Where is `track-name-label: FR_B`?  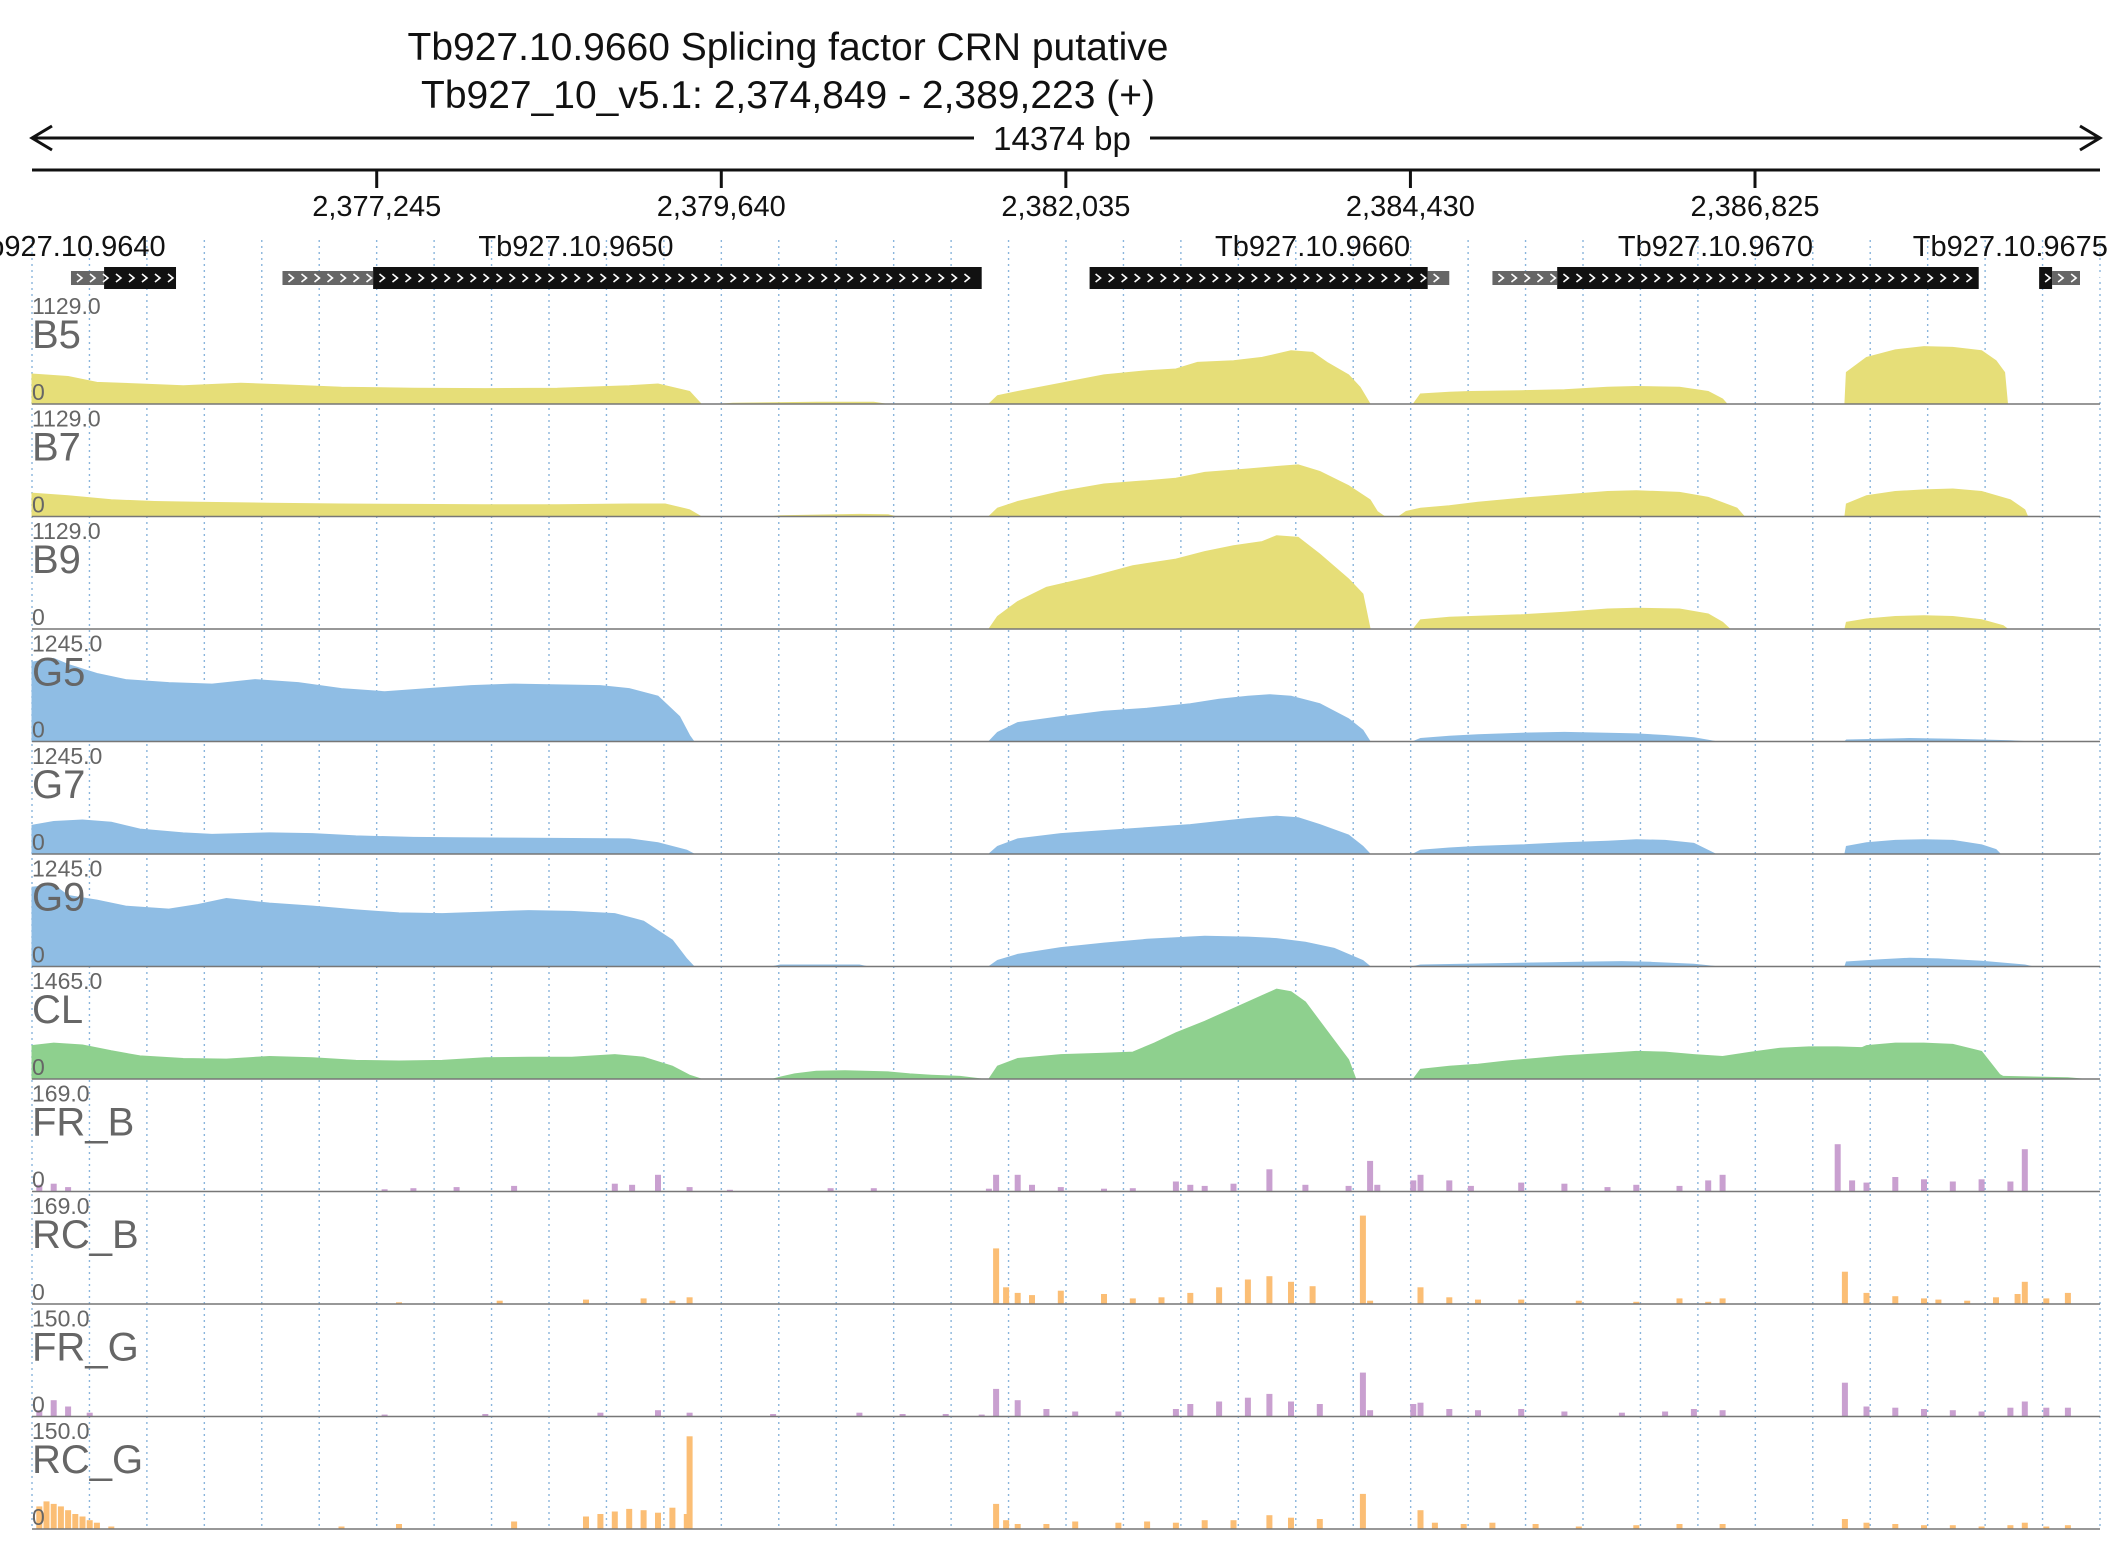 track-name-label: FR_B is located at coordinates (83, 1123).